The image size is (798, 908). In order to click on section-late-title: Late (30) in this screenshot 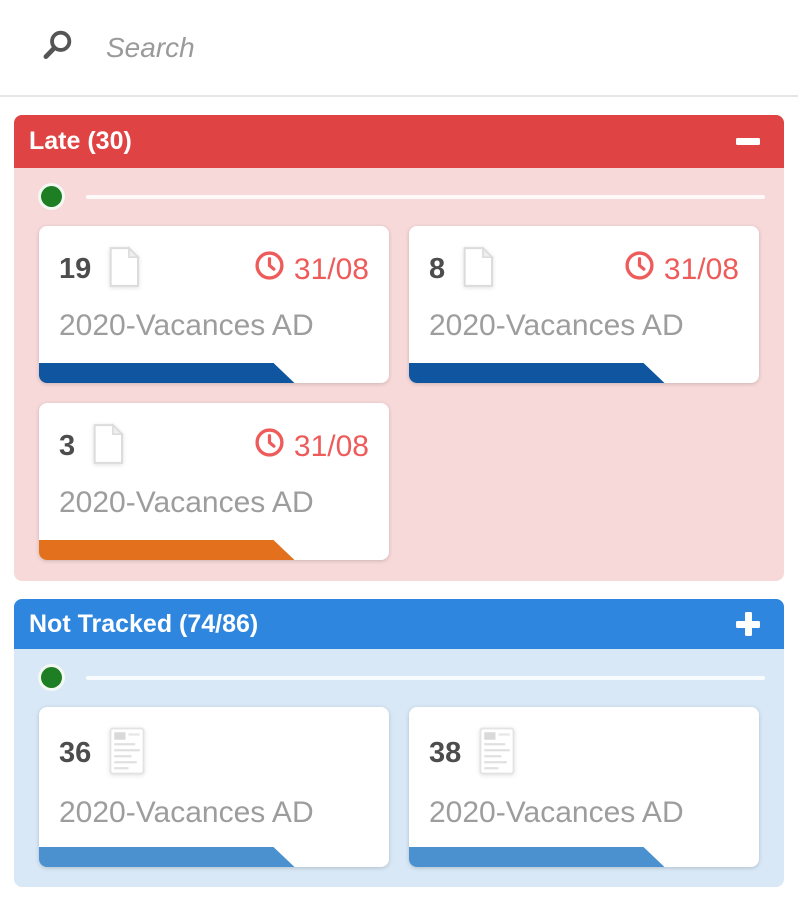, I will do `click(80, 141)`.